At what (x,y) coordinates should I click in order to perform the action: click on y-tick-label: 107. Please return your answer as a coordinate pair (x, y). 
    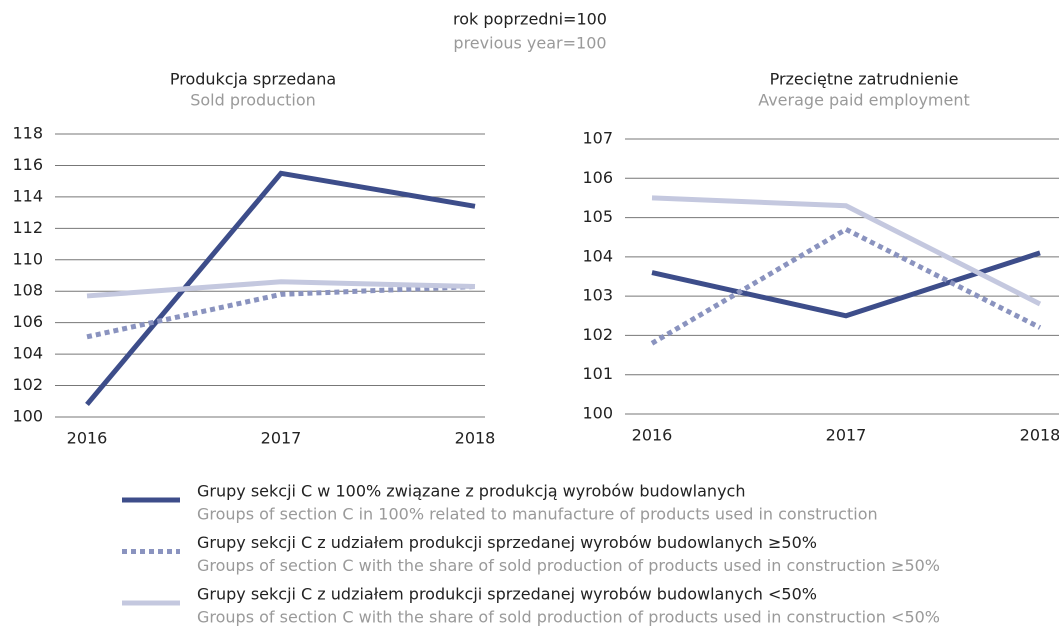
    Looking at the image, I should click on (597, 138).